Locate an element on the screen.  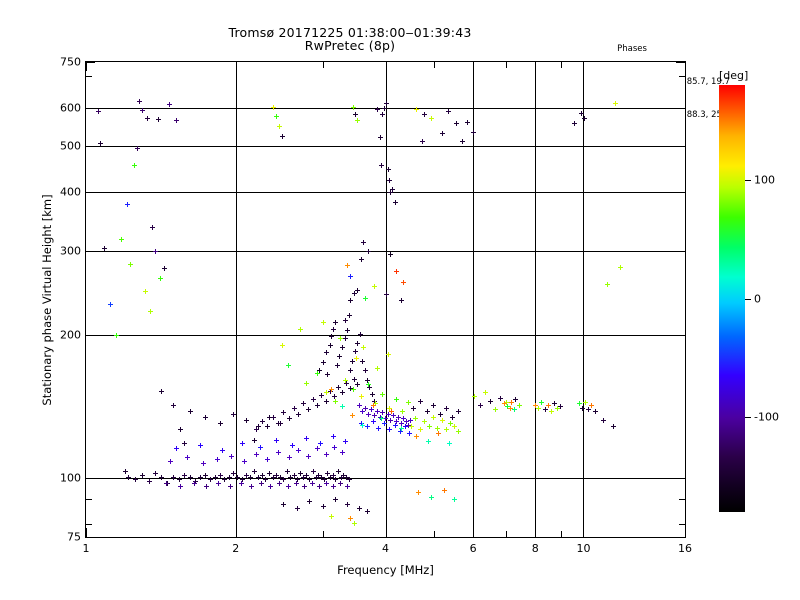
x-axis-tick-label: 6 is located at coordinates (473, 548).